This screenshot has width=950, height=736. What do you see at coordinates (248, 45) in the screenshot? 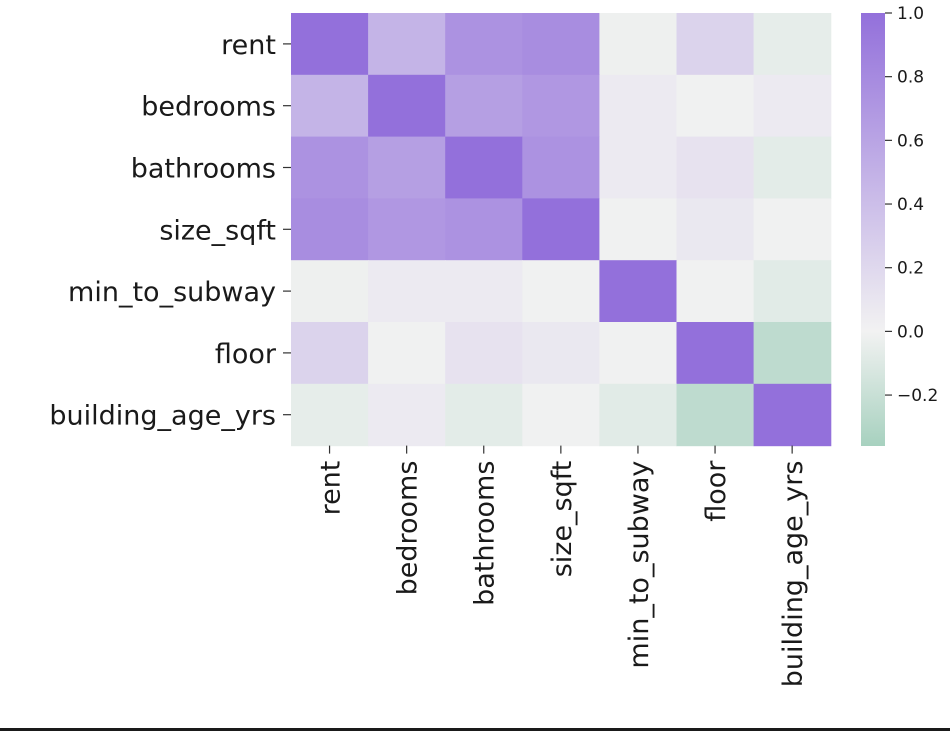
I see `y-tick-label: rent` at bounding box center [248, 45].